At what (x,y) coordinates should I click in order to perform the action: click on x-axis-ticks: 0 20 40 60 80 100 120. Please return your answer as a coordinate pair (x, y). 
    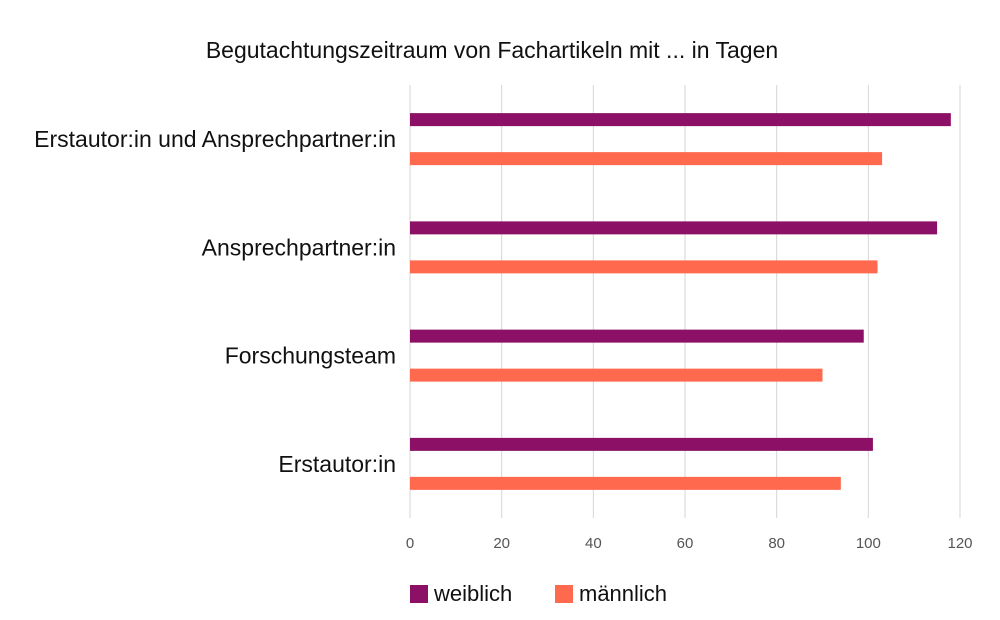
    Looking at the image, I should click on (689, 543).